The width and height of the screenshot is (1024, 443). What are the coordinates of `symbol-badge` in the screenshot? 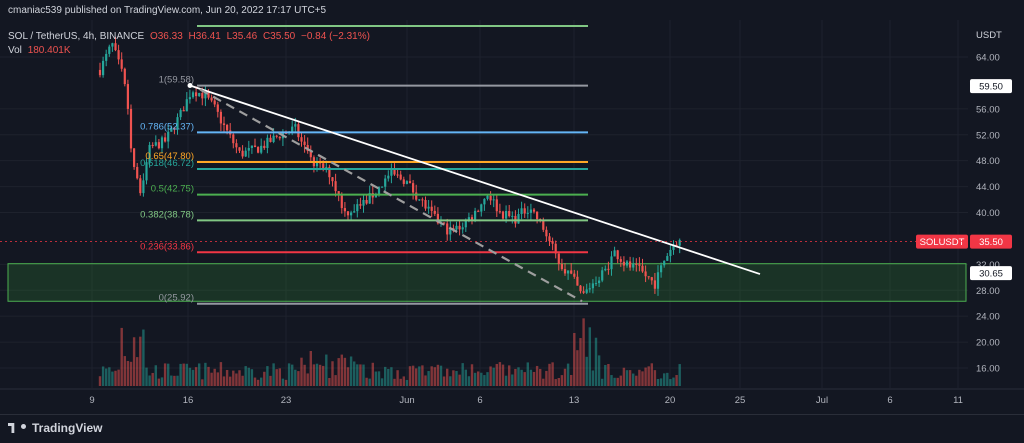 It's located at (942, 241).